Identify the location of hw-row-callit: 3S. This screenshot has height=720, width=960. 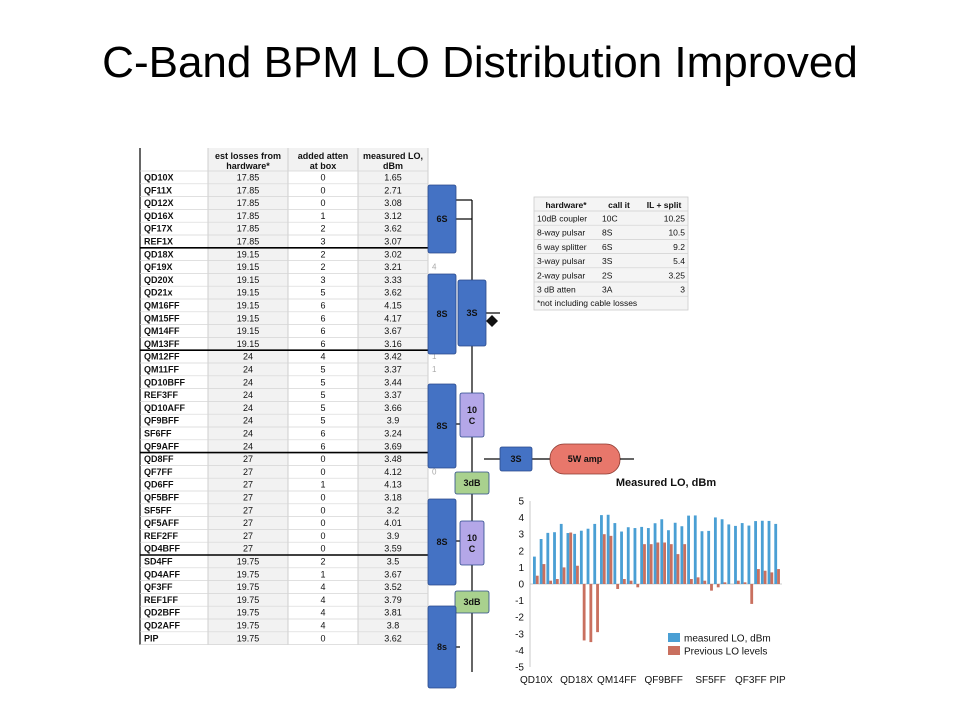
(607, 261).